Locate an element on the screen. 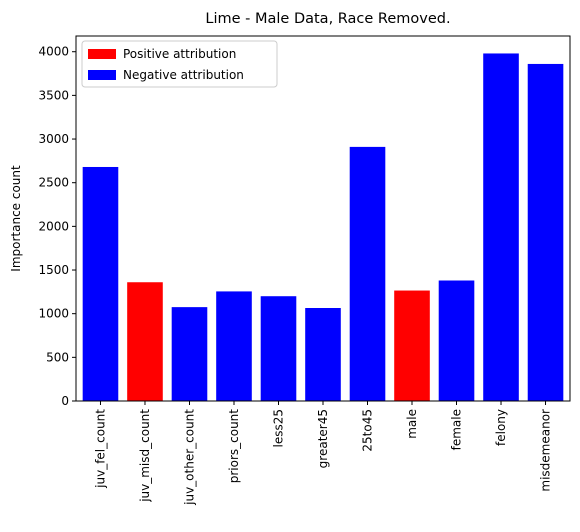  y-axis-label: Importance count is located at coordinates (16, 218).